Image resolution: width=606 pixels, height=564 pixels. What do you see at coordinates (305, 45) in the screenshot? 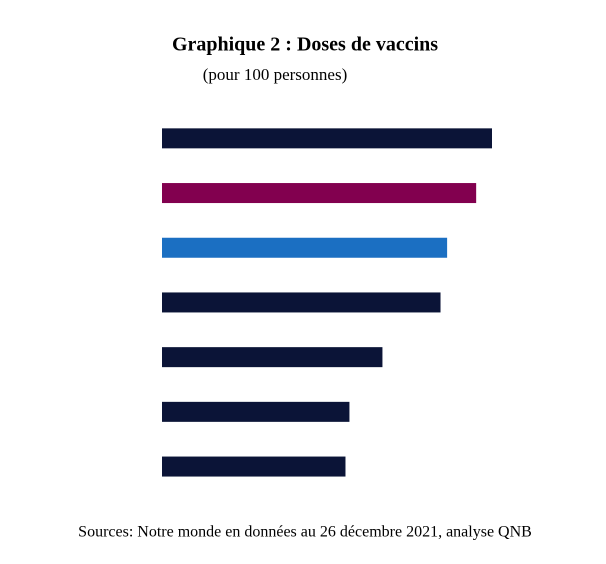
I see `chart-title: Graphique 2 : Doses de vaccins` at bounding box center [305, 45].